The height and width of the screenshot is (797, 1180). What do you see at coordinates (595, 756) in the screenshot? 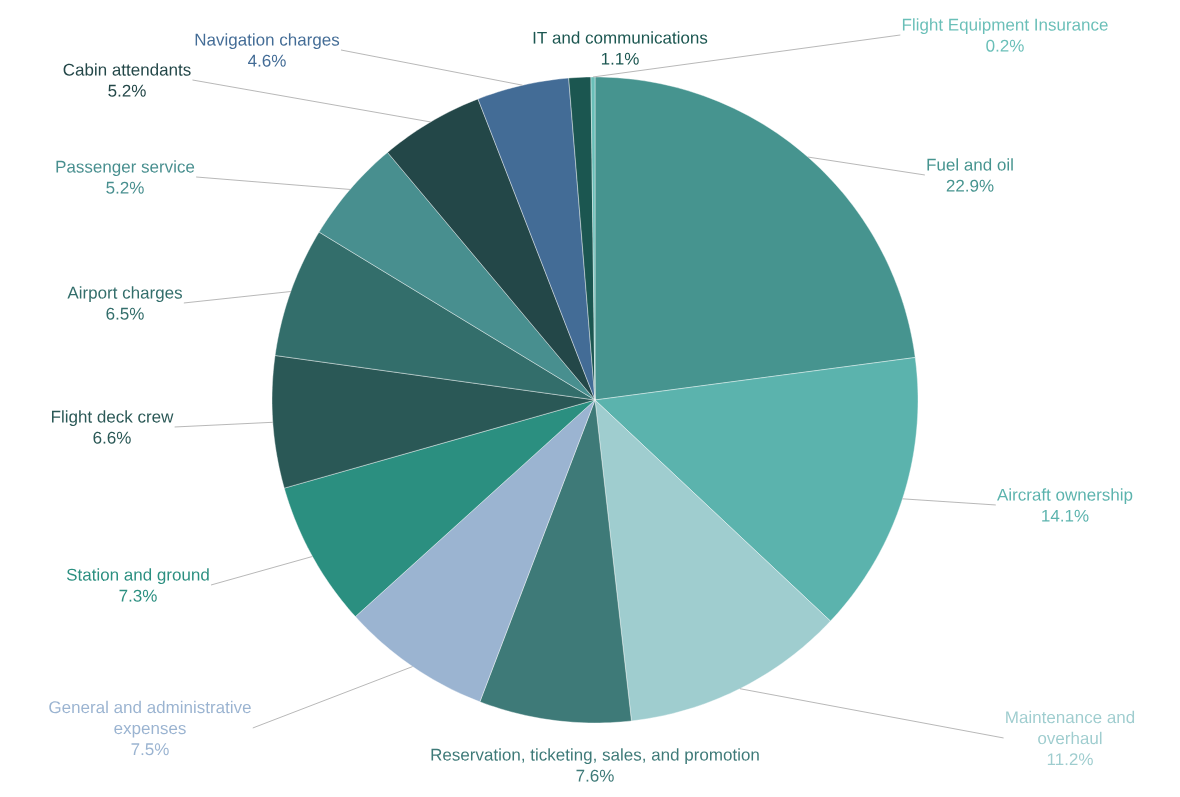
I see `slice-label: Reservation, ticketing, sales, and promotion` at bounding box center [595, 756].